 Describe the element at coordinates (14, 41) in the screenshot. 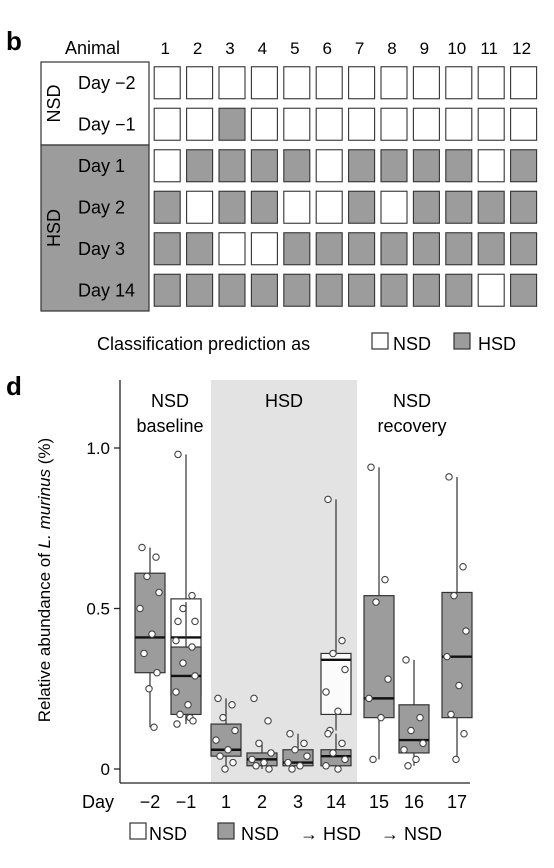

I see `panel-b-letter: b` at that location.